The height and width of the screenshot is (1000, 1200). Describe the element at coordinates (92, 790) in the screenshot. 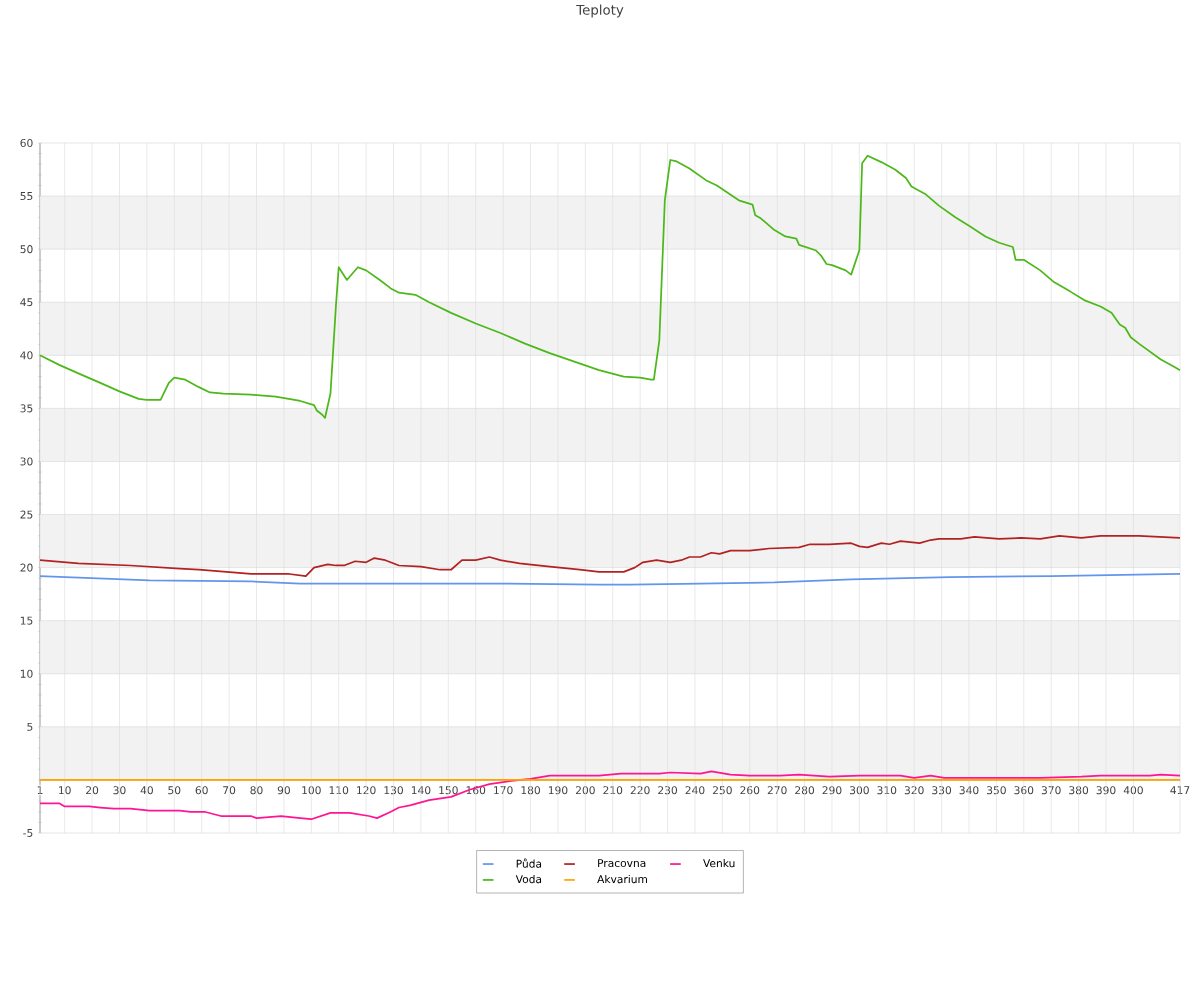

I see `x-tick-label: 20` at that location.